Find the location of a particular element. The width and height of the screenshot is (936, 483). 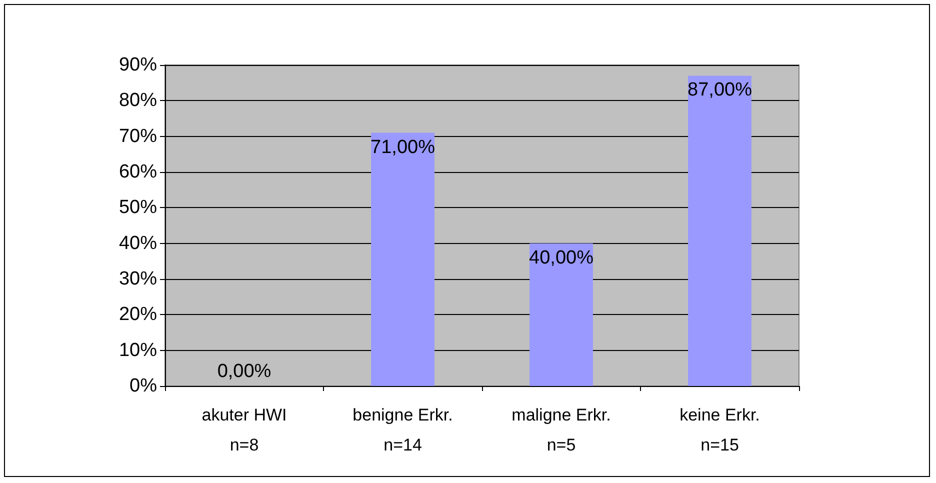

x-tick-label: benigne Erkr. n=14 is located at coordinates (402, 430).